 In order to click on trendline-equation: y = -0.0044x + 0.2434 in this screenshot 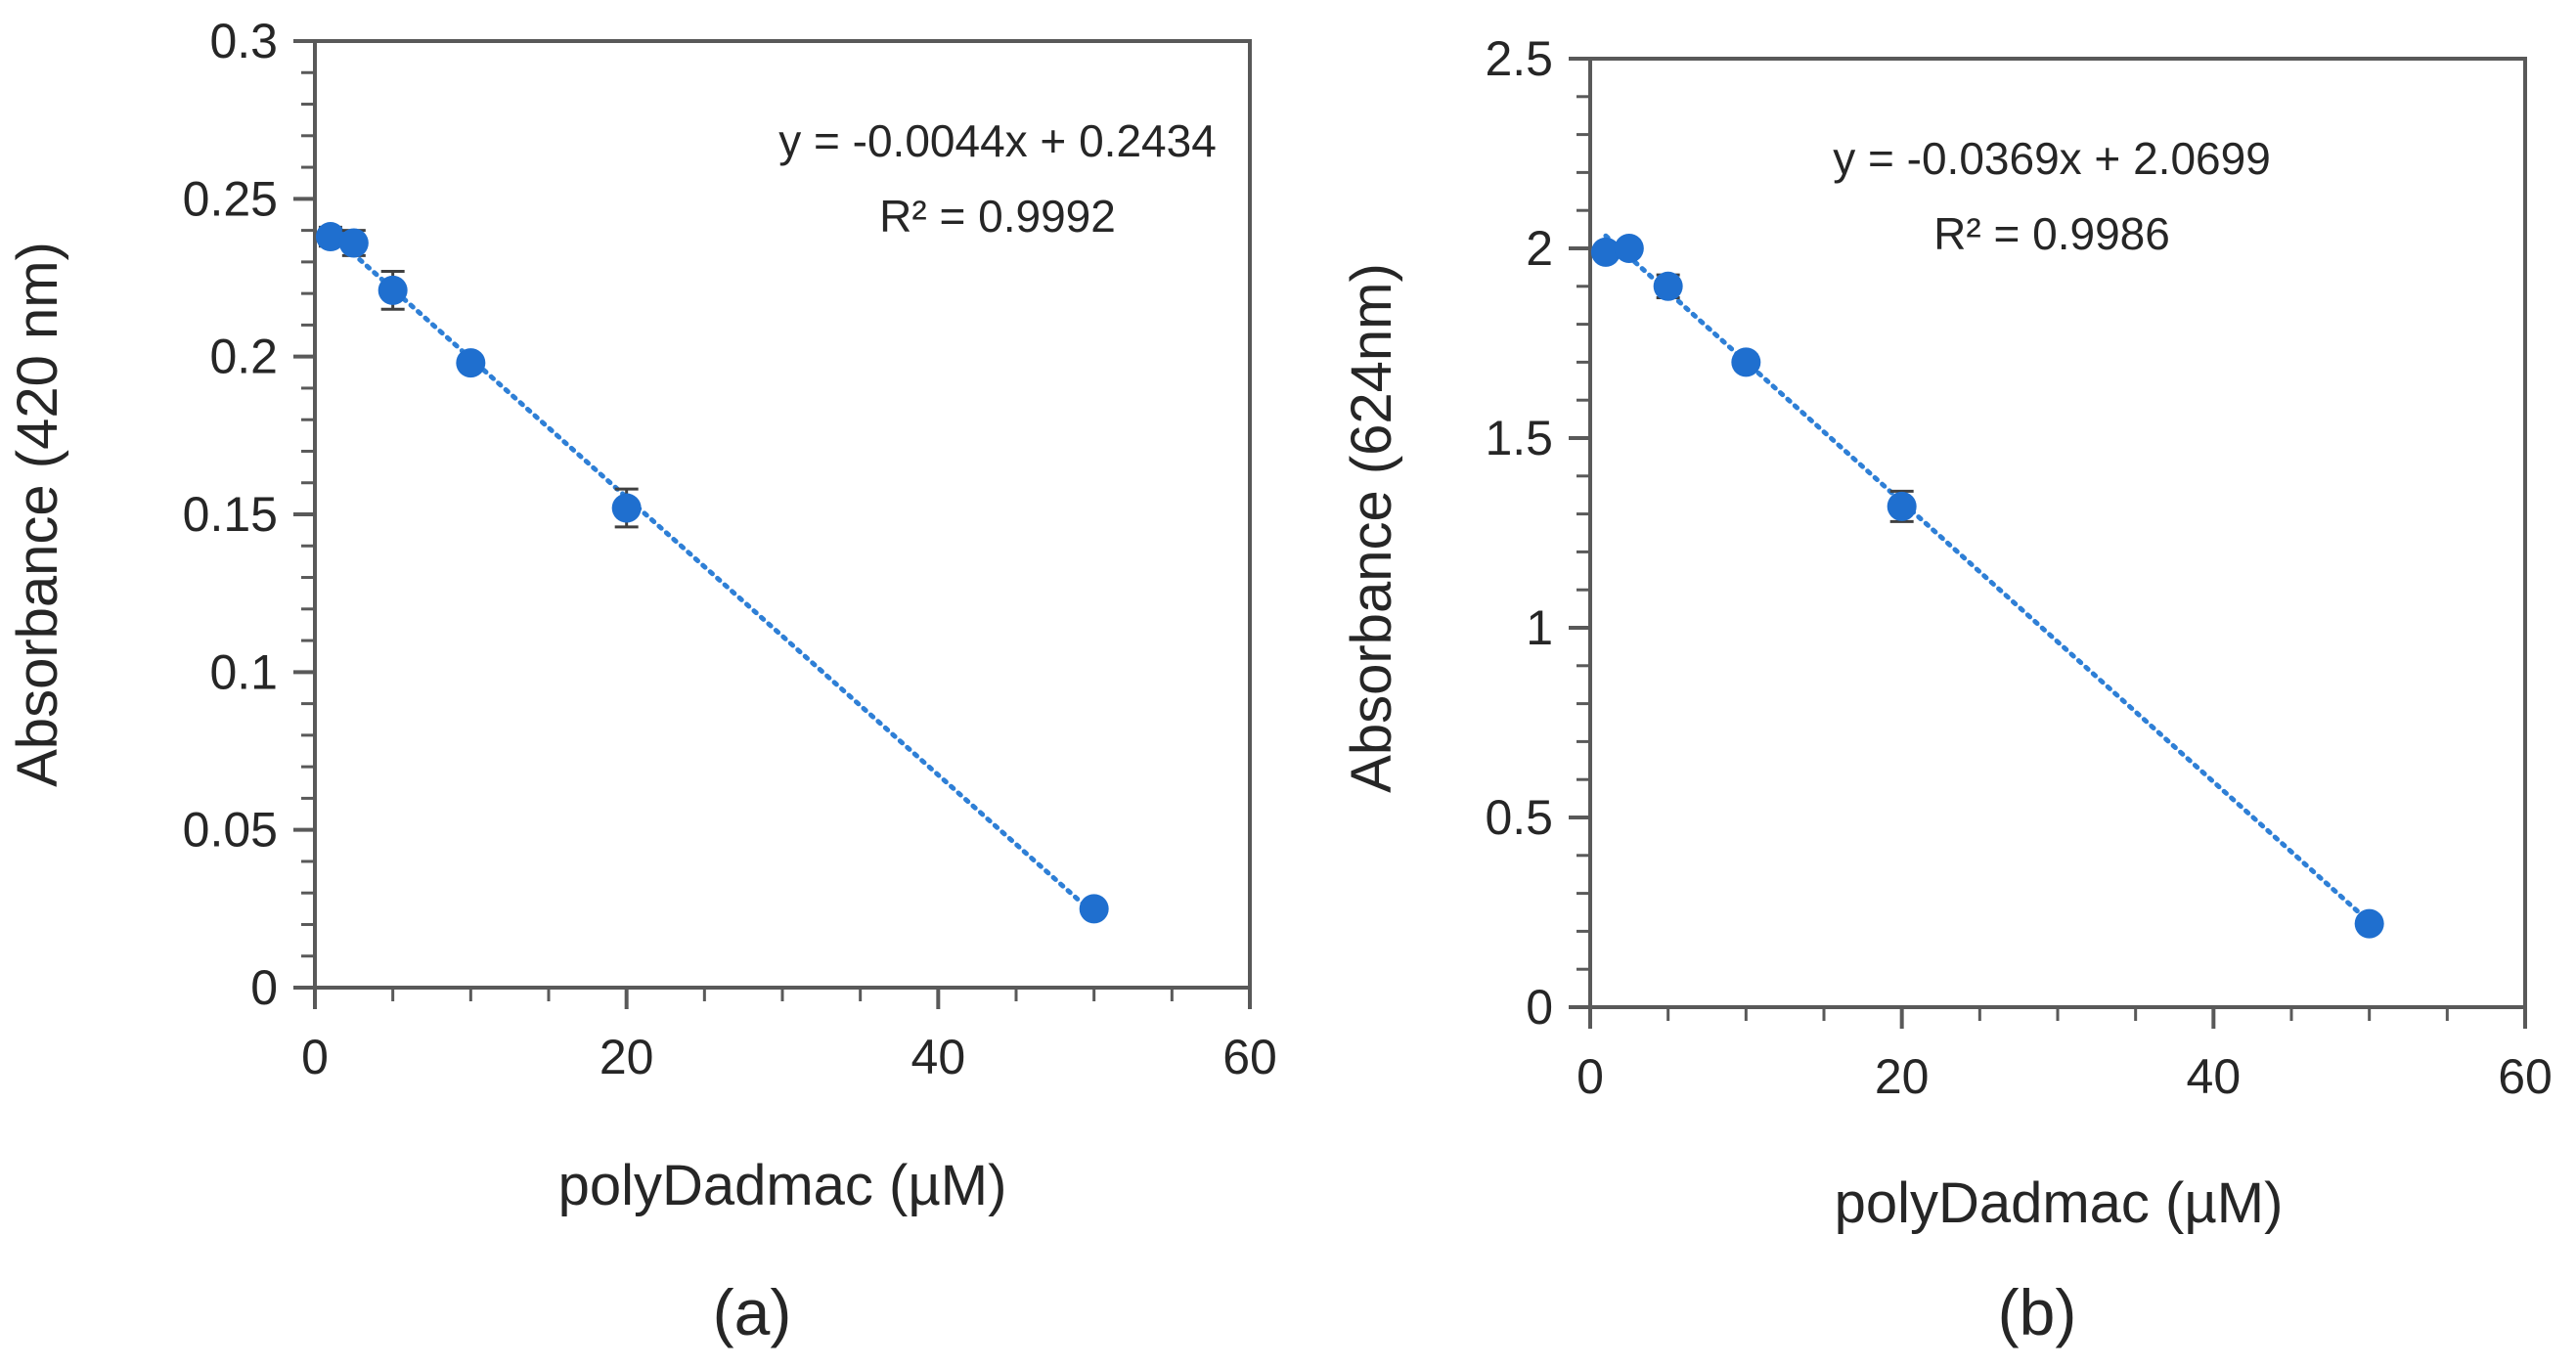, I will do `click(997, 140)`.